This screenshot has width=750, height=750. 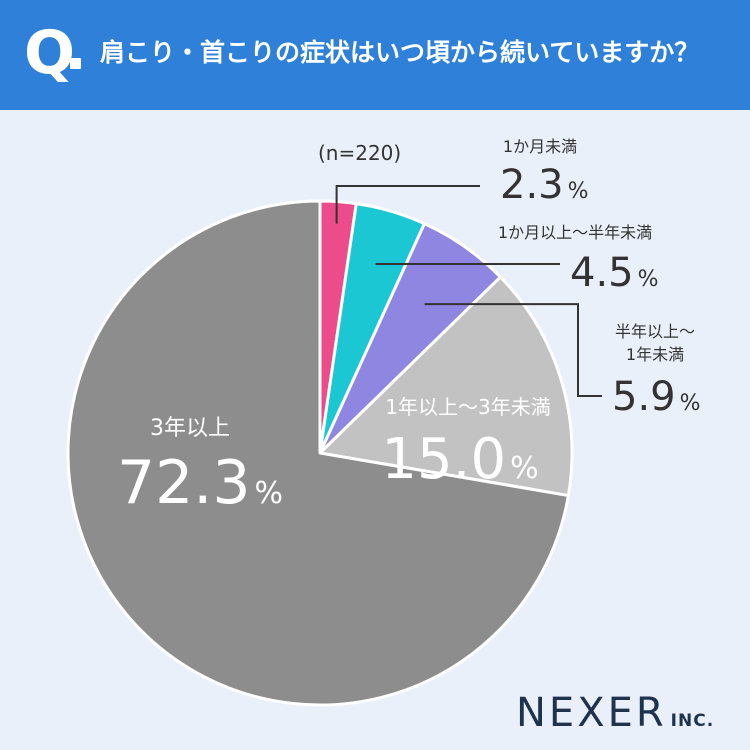 I want to click on logo-main-text: NEXER, so click(x=591, y=713).